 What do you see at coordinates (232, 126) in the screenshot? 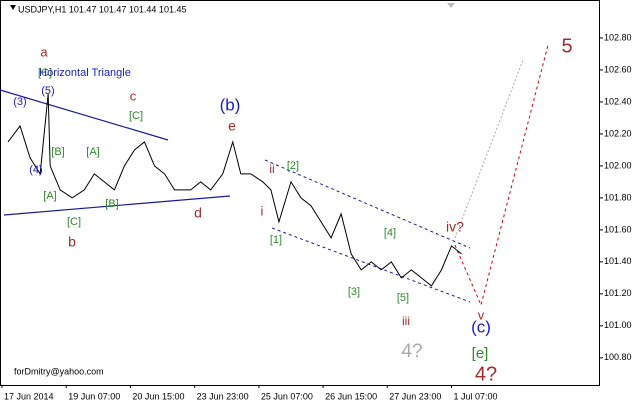
I see `wave-label: e` at bounding box center [232, 126].